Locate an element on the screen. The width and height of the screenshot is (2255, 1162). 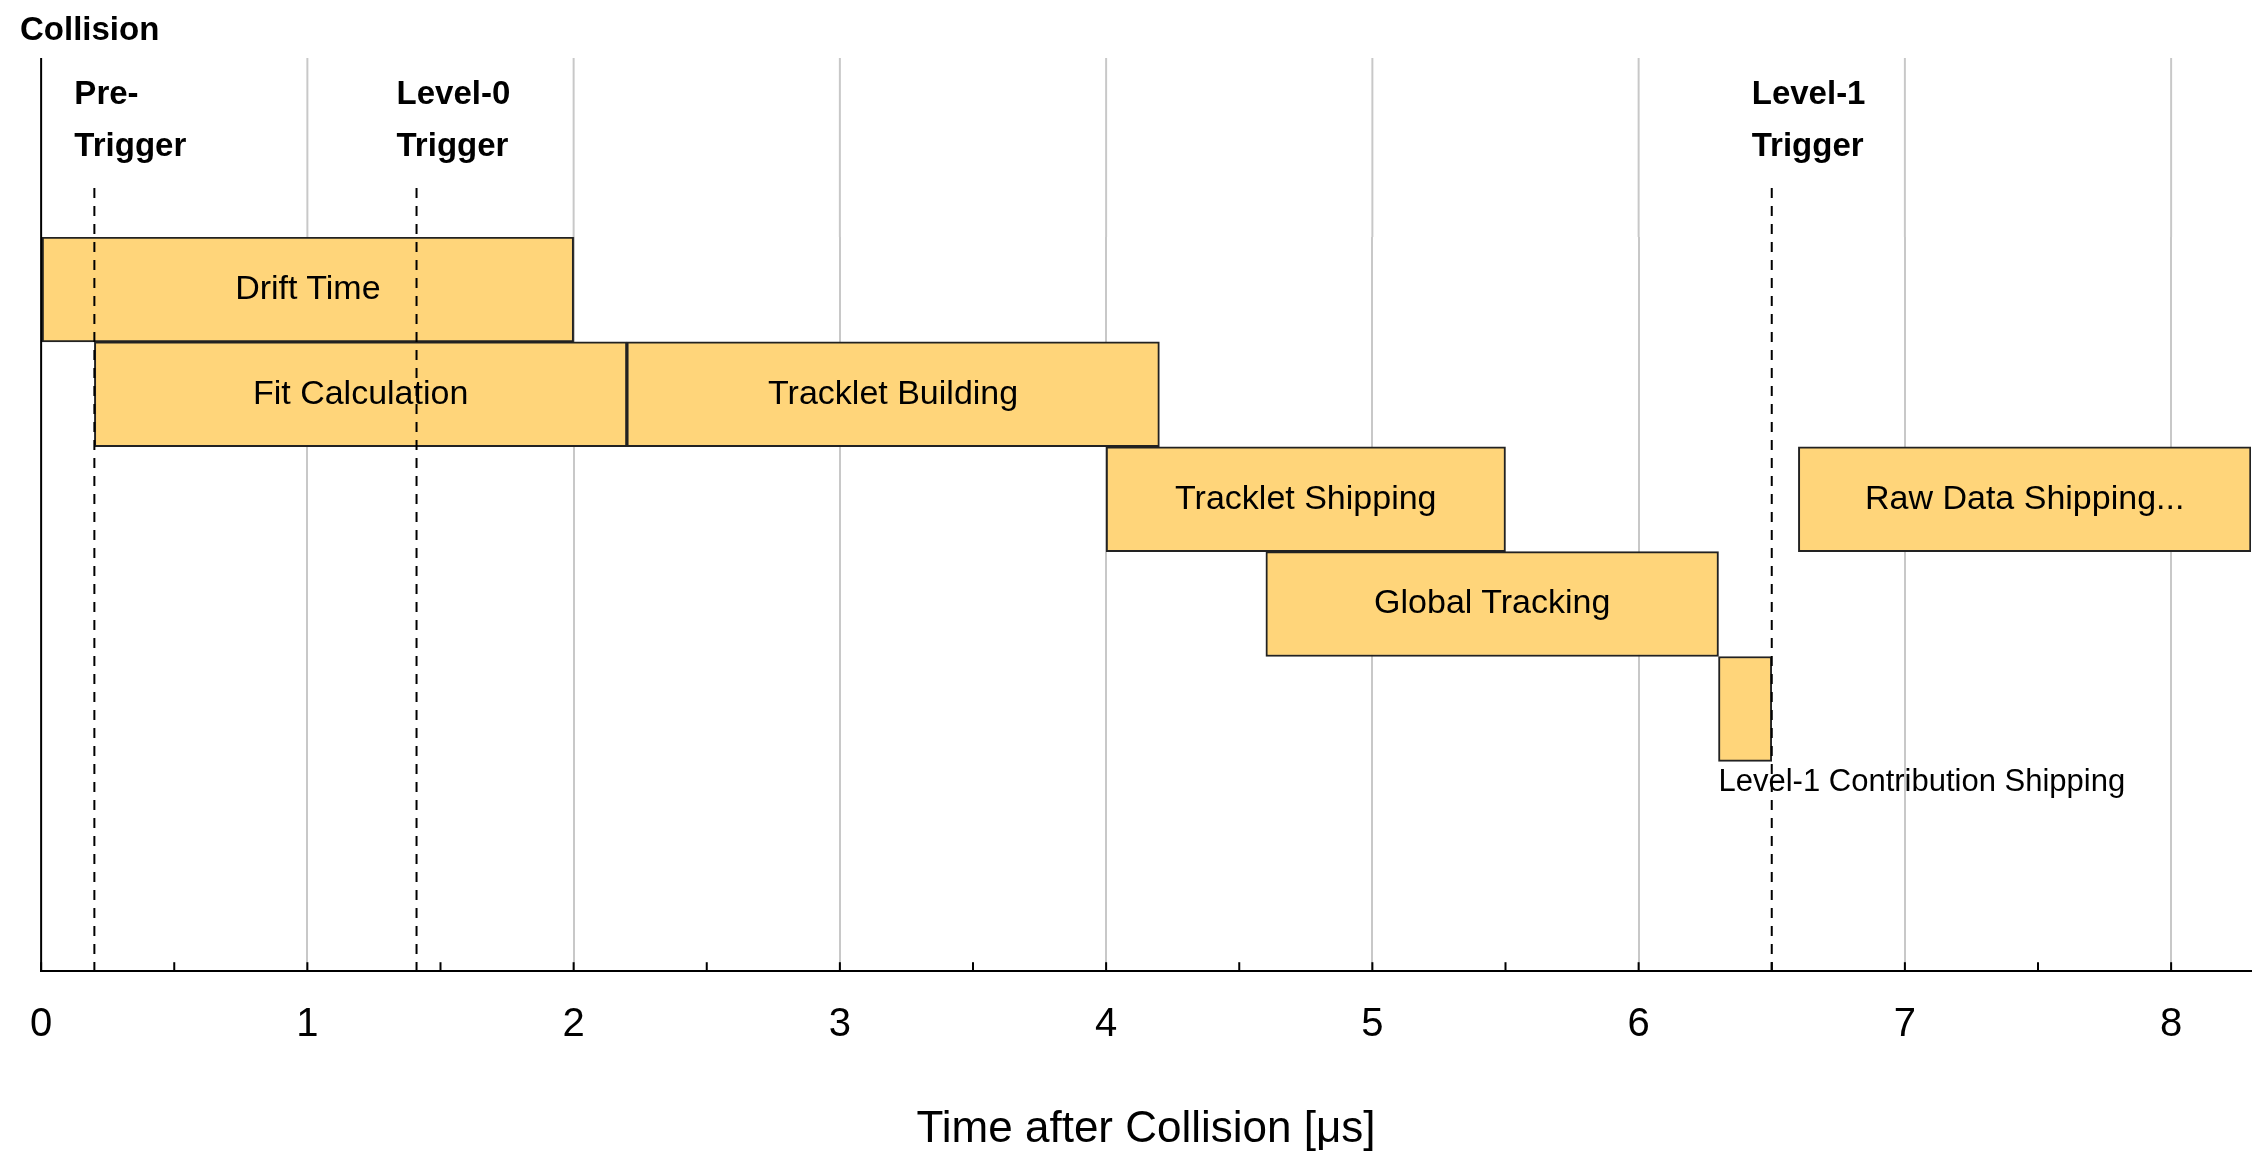
data-label: Drift Time is located at coordinates (308, 286).